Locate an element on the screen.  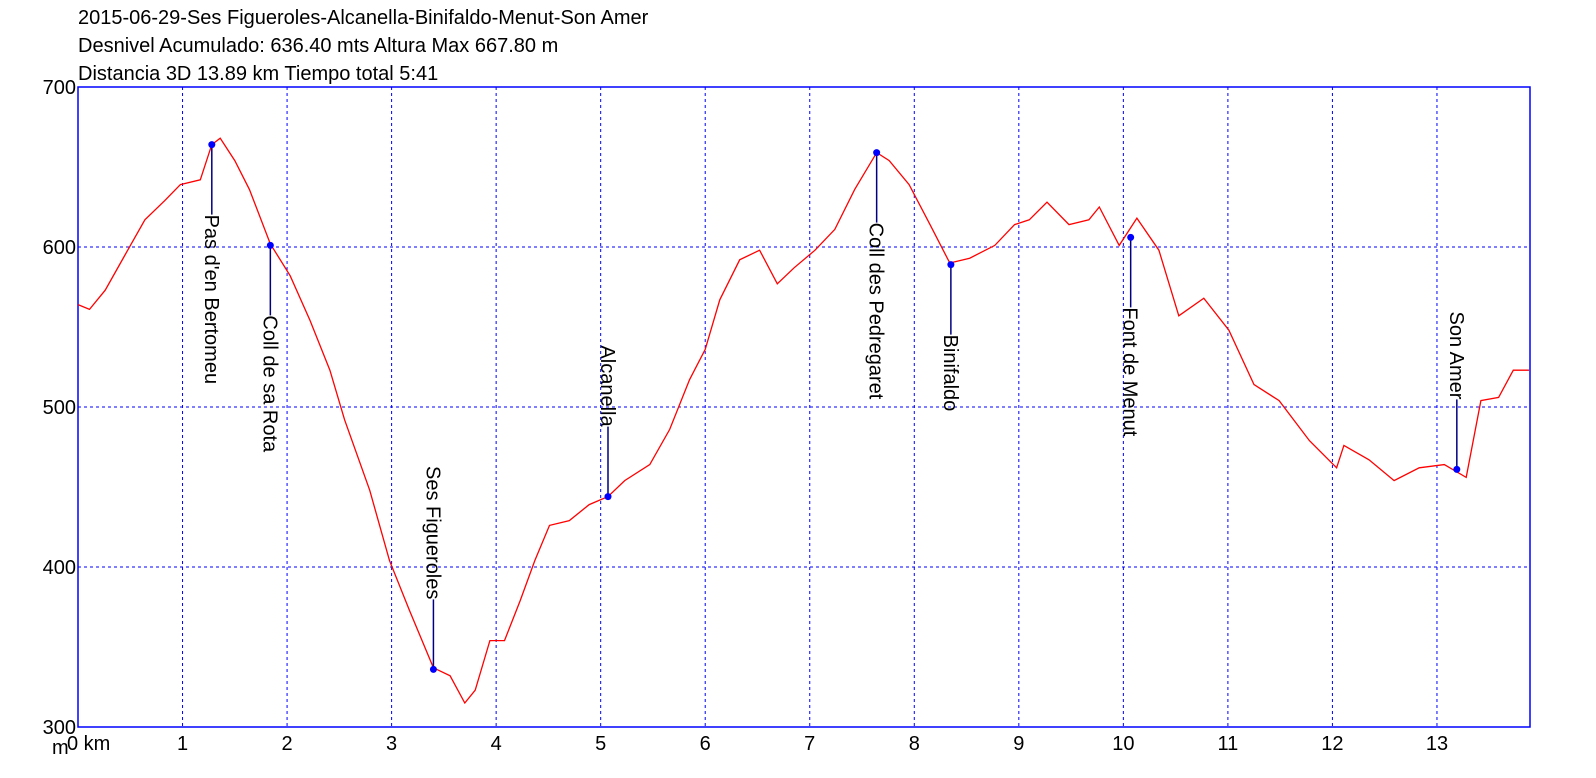
x-tick-label: 5 is located at coordinates (600, 744).